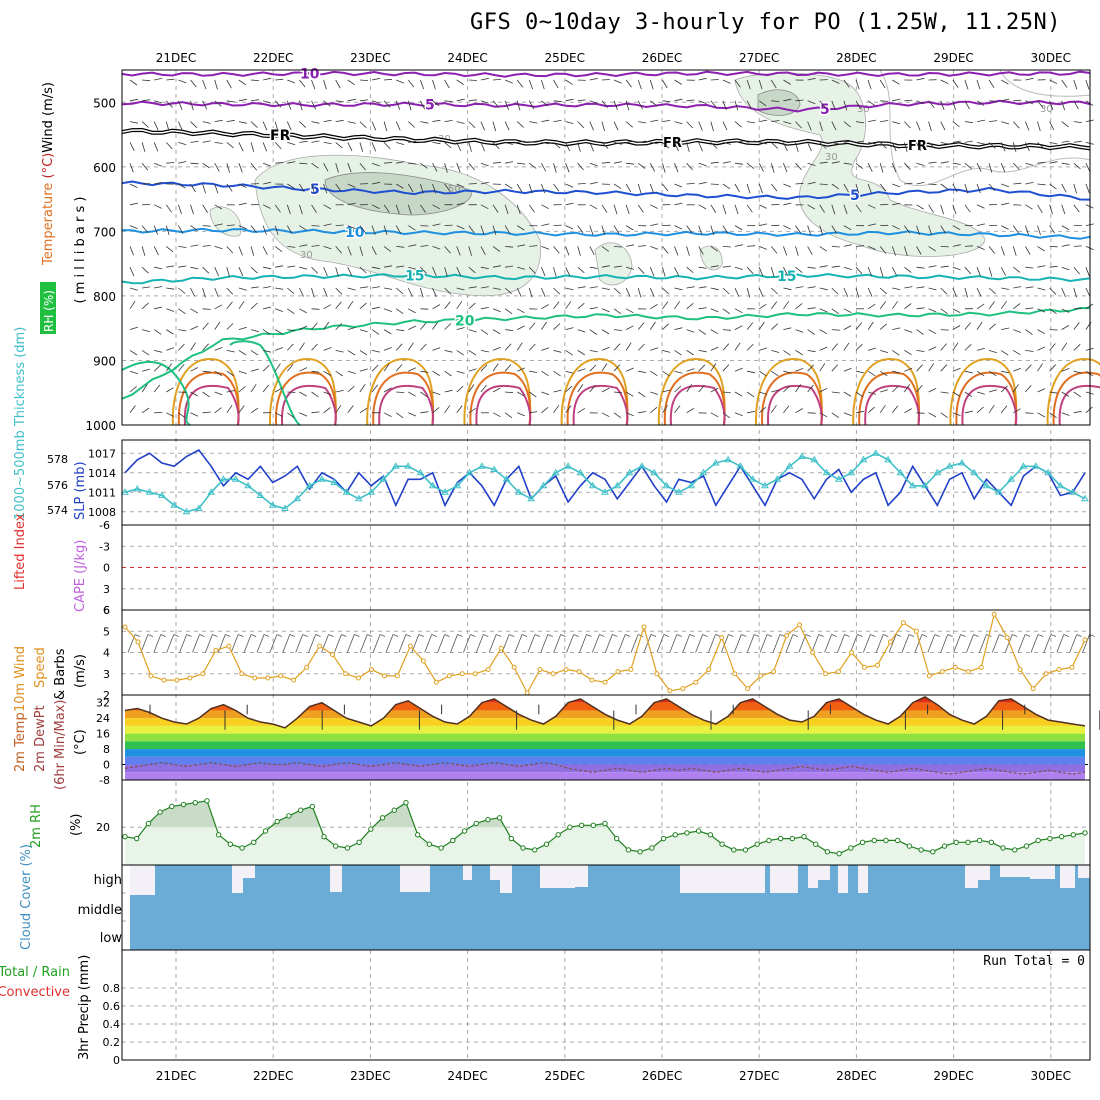 Image resolution: width=1100 pixels, height=1100 pixels. I want to click on slp-tick-label-0: 1017, so click(102, 453).